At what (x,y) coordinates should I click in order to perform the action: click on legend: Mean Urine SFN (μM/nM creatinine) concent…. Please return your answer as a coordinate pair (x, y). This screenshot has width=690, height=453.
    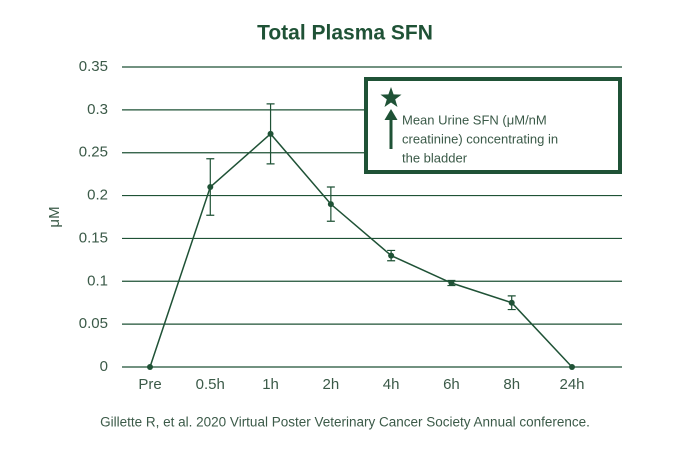
    Looking at the image, I should click on (493, 125).